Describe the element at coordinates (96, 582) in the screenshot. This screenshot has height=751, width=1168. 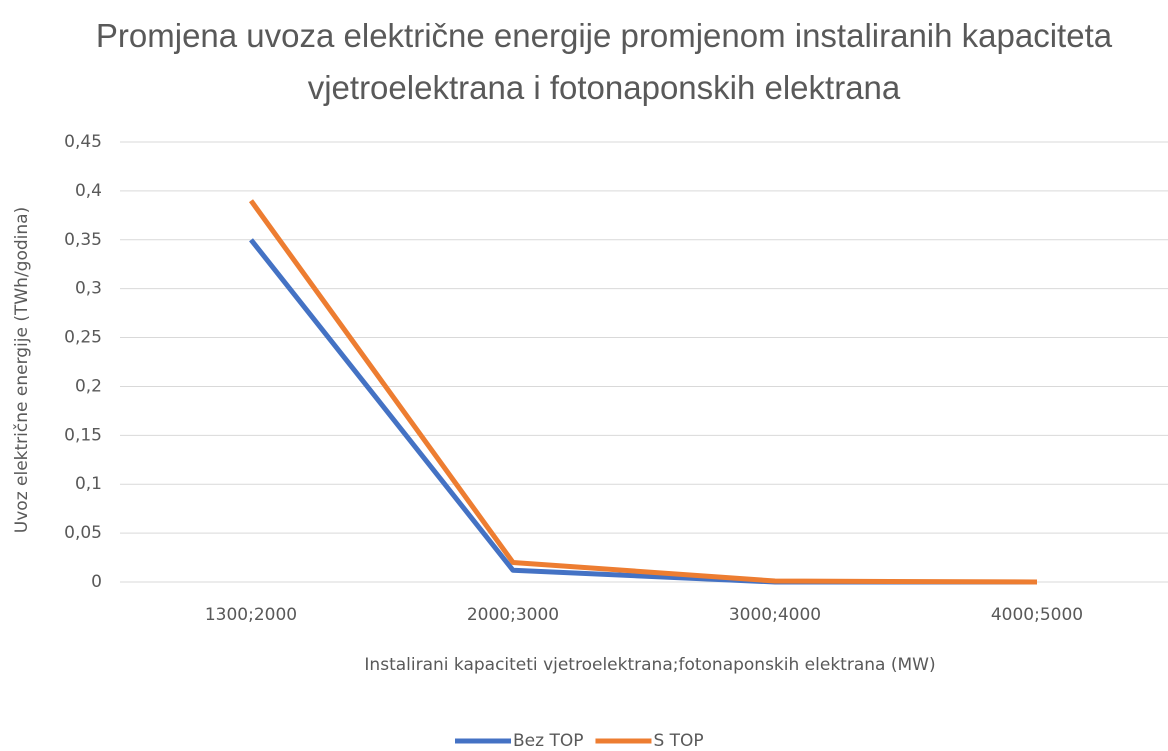
I see `y-tick-label: 0` at that location.